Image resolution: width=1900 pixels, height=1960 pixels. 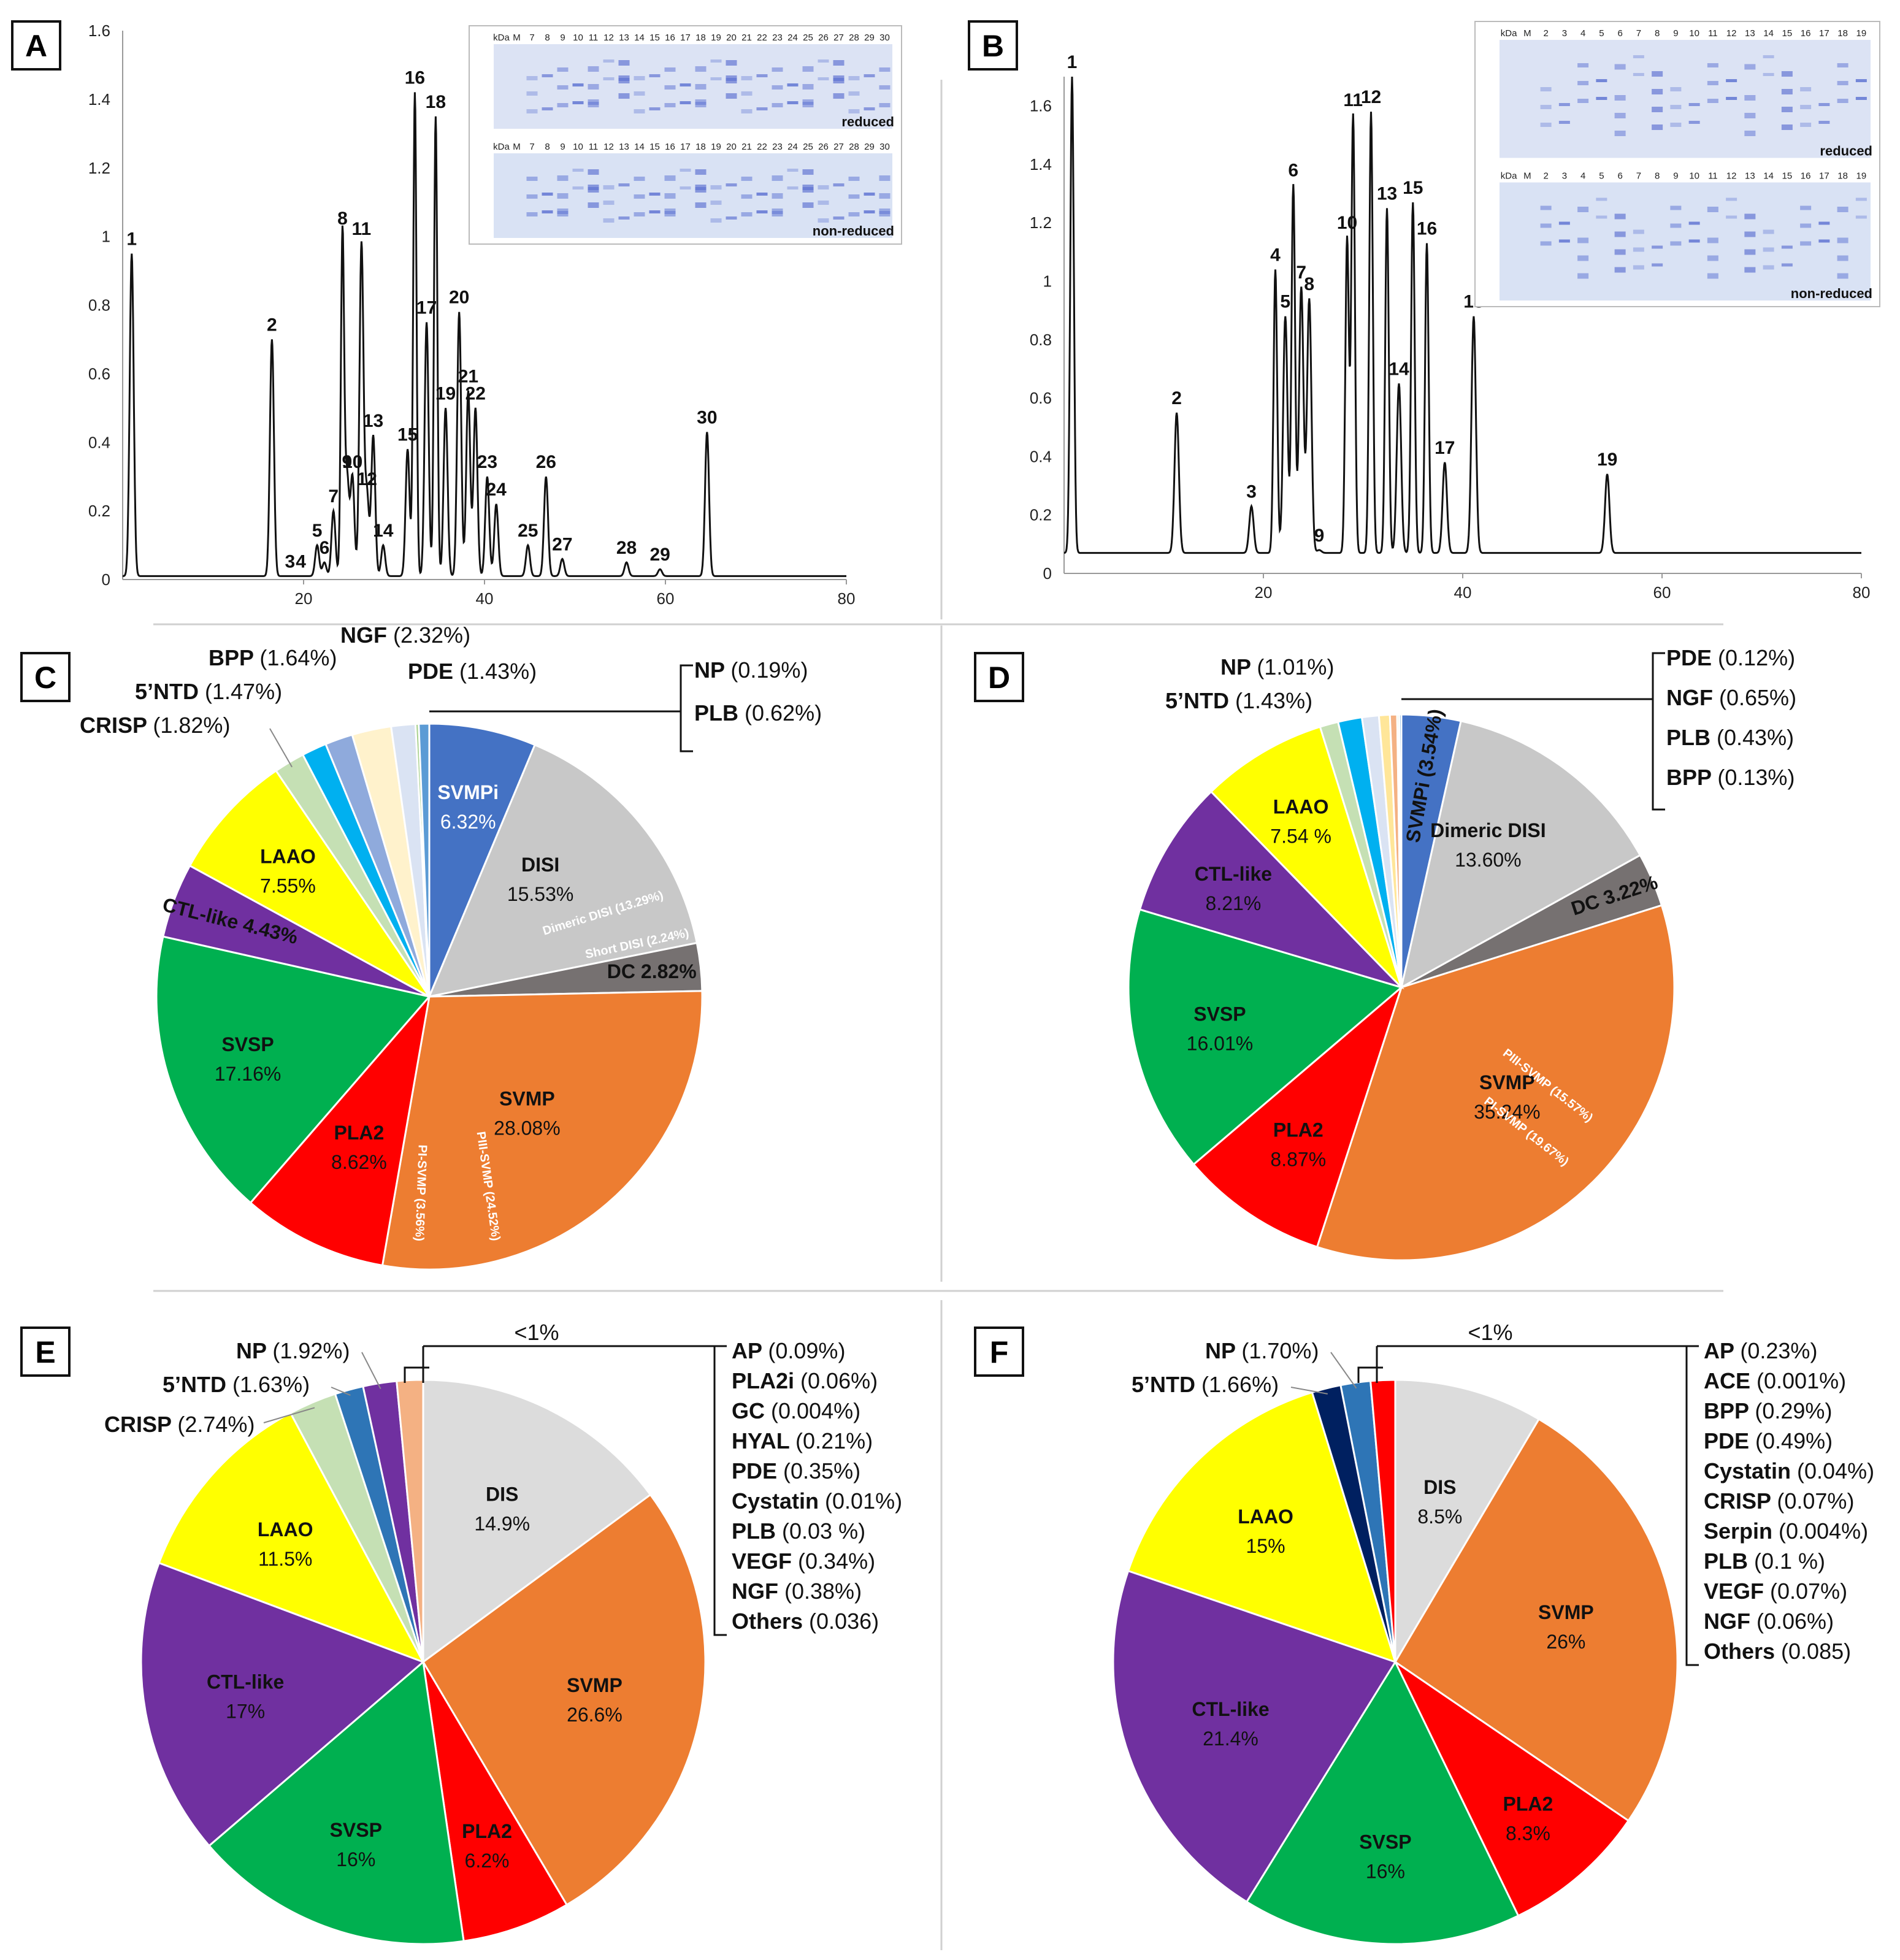 What do you see at coordinates (1786, 1531) in the screenshot?
I see `minor-list-item: Serpin (0.004%)` at bounding box center [1786, 1531].